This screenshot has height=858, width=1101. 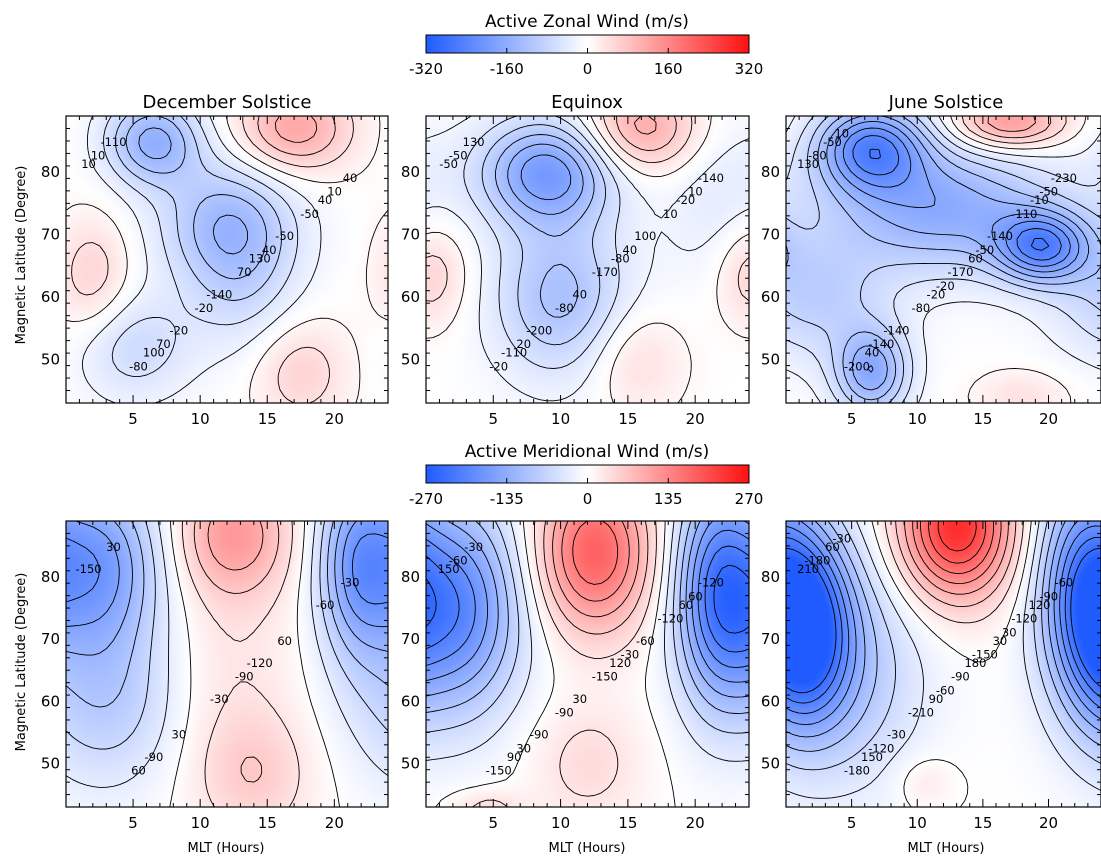 What do you see at coordinates (946, 102) in the screenshot?
I see `panel-title-june: June Solstice` at bounding box center [946, 102].